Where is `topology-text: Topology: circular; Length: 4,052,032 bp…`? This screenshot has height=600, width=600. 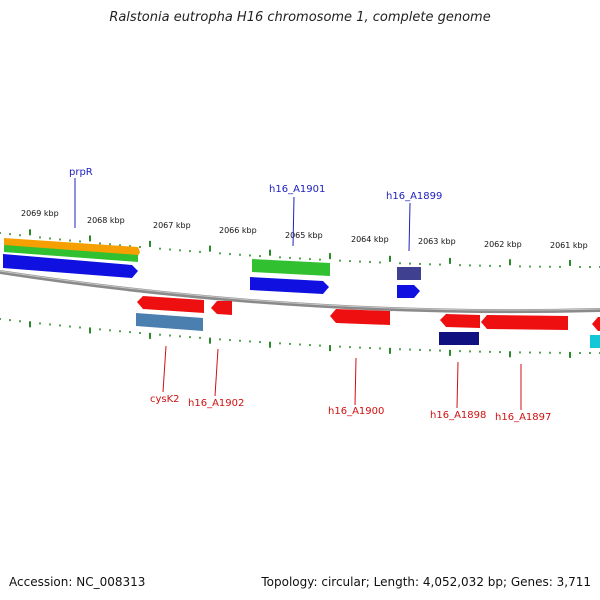
topology-text: Topology: circular; Length: 4,052,032 bp… is located at coordinates (426, 582).